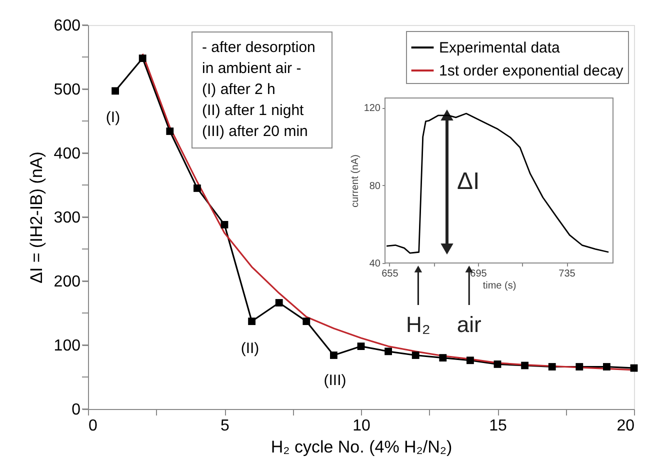  What do you see at coordinates (335, 380) in the screenshot?
I see `annotation: (III)` at bounding box center [335, 380].